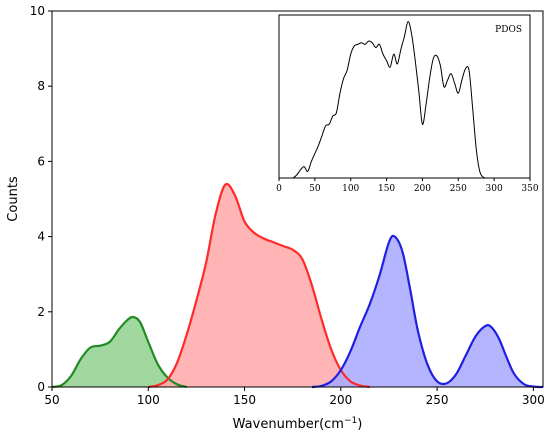  Describe the element at coordinates (51, 400) in the screenshot. I see `x-tick-label: 50` at that location.